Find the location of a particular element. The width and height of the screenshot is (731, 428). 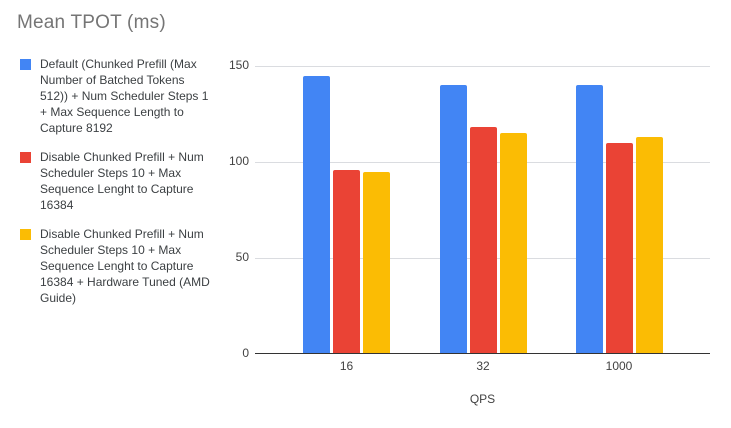

y-tick-label: 50 is located at coordinates (242, 257).